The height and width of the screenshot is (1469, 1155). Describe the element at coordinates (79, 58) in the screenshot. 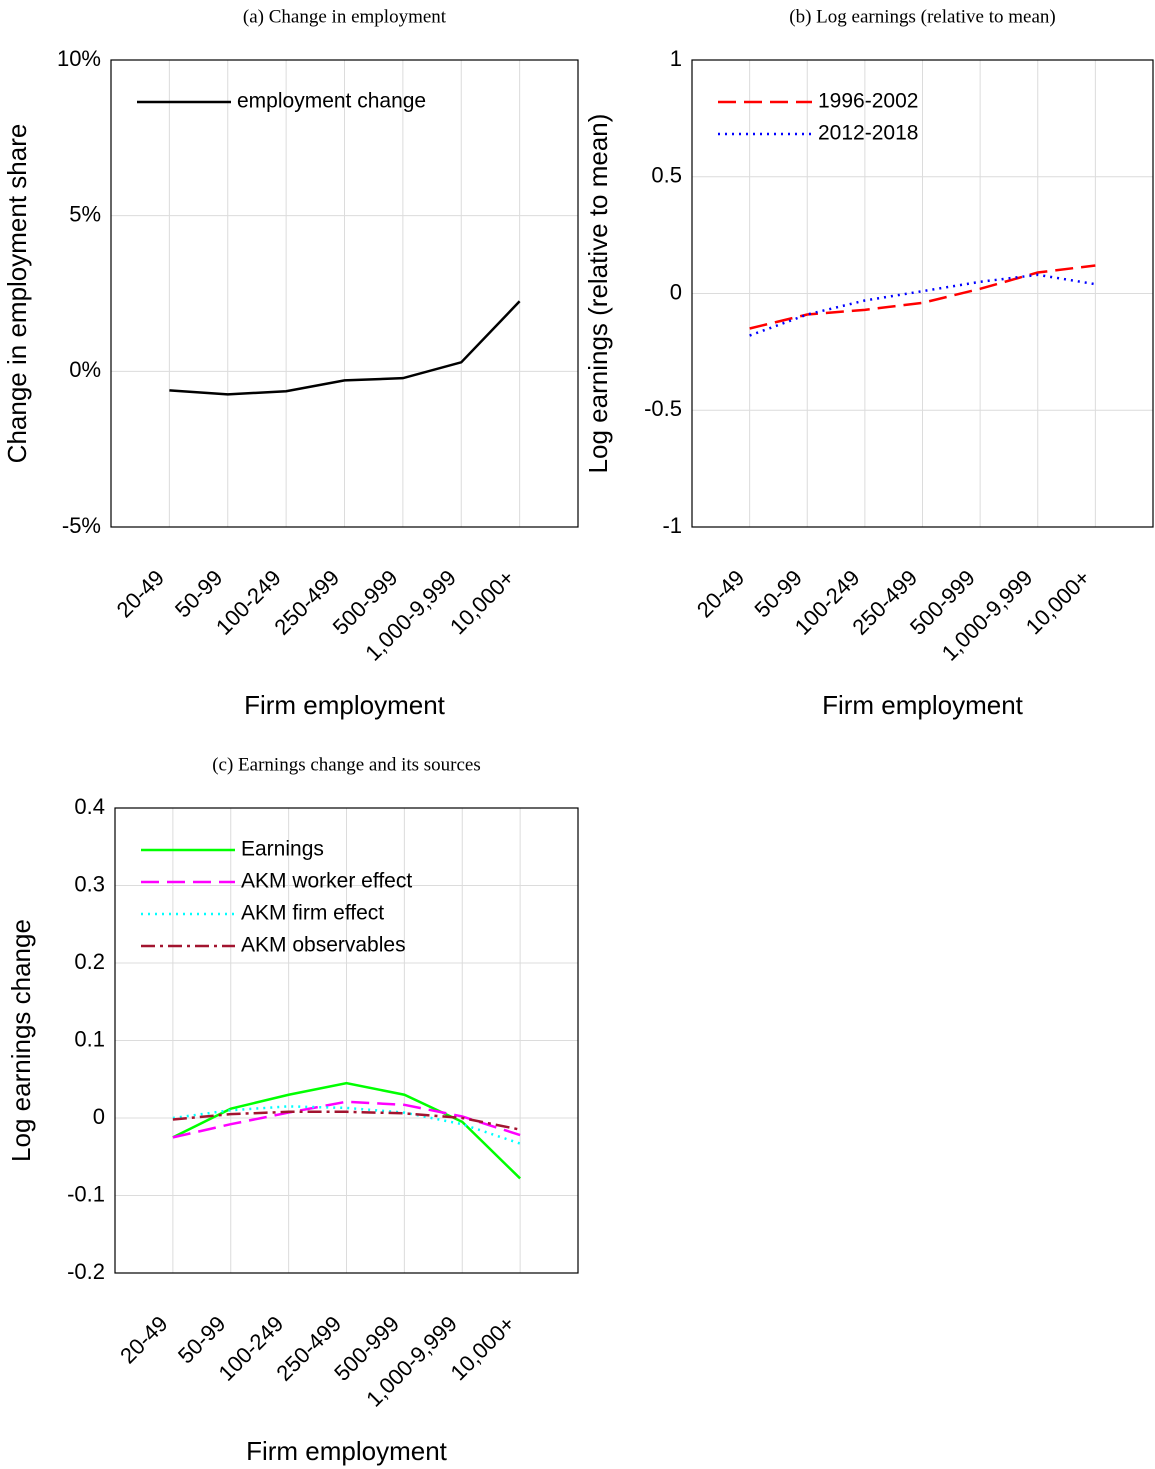

I see `y-tick-label: 10%` at that location.